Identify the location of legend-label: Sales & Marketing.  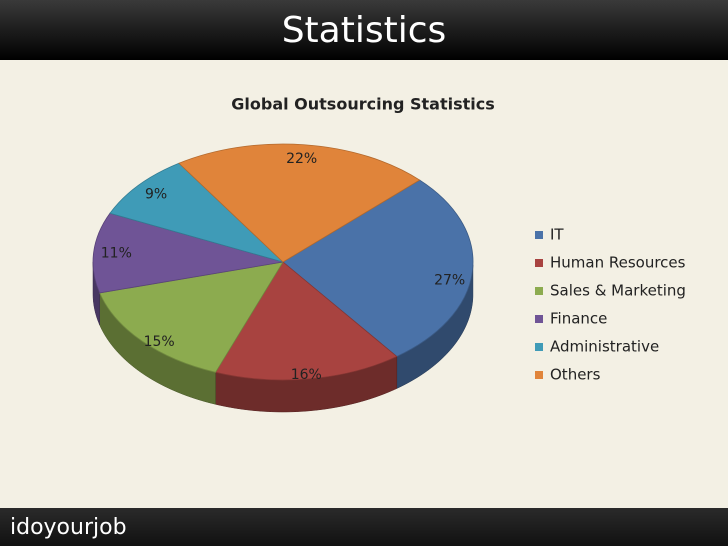
(618, 291).